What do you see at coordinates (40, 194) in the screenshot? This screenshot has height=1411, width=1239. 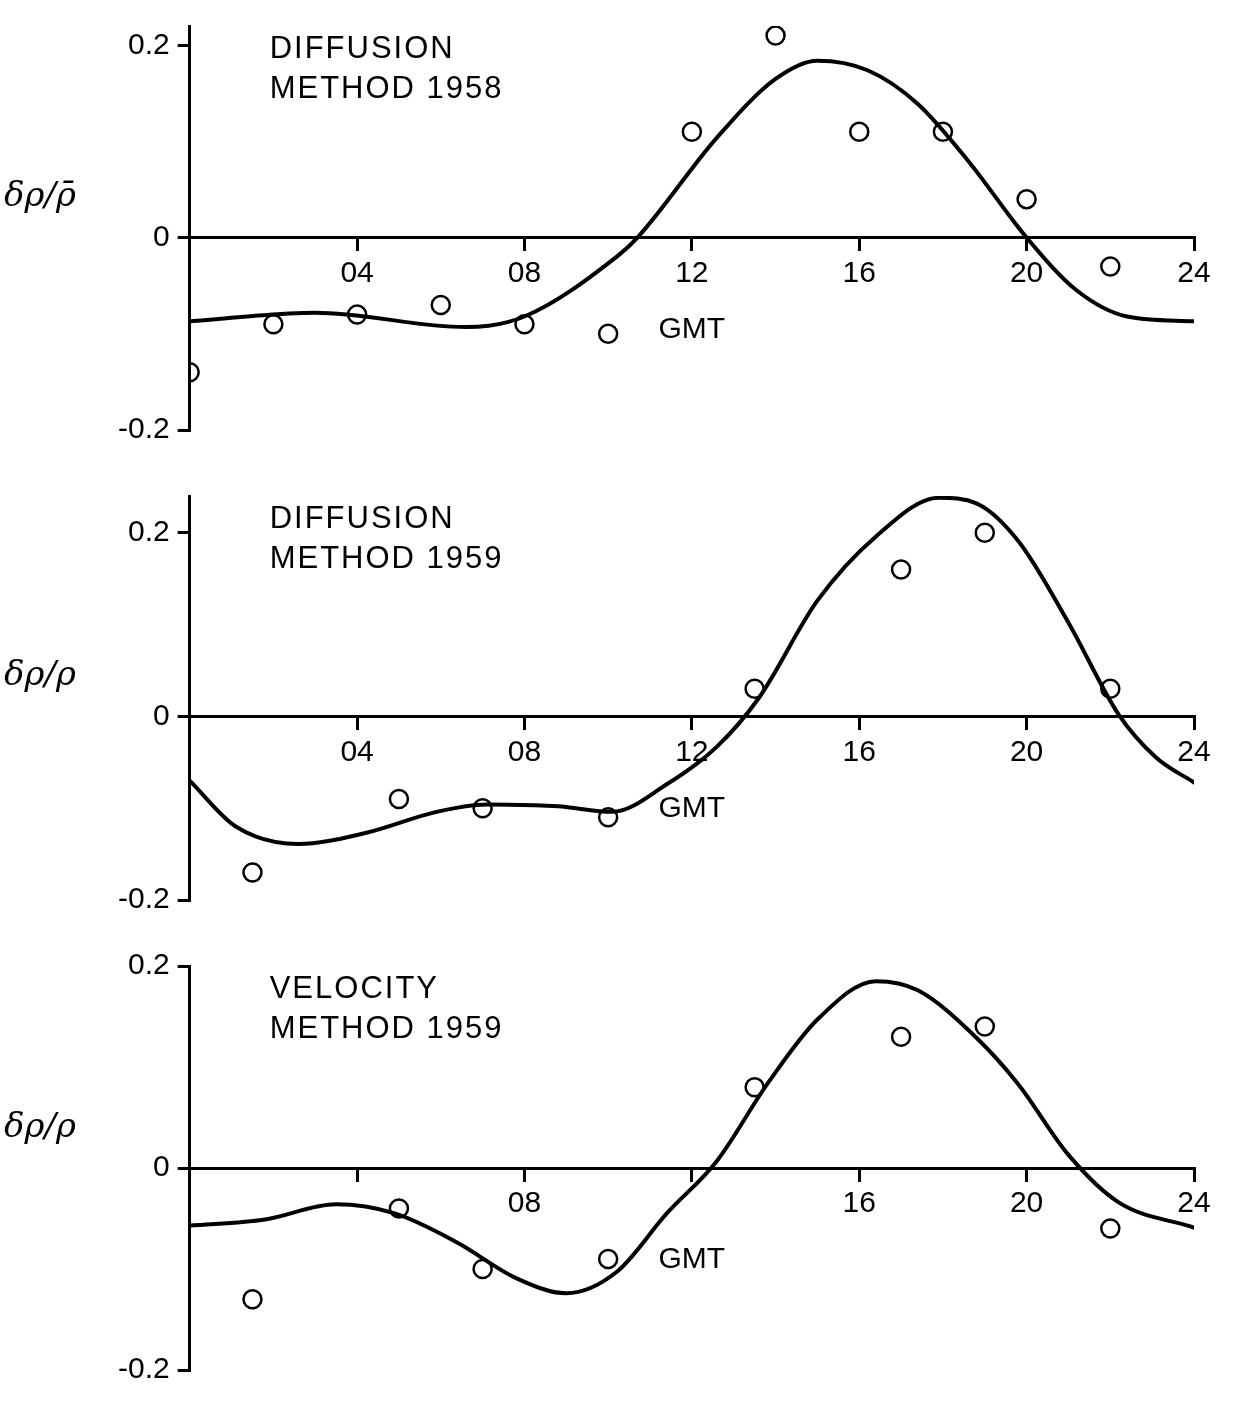 I see `y-axis-title: δρ/ρ̄` at bounding box center [40, 194].